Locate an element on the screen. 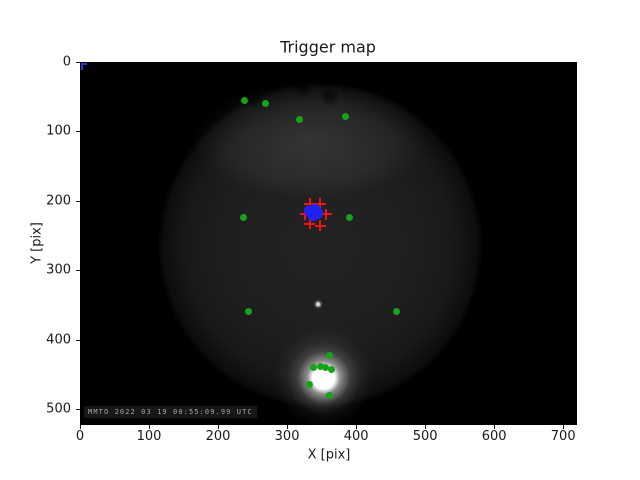 This screenshot has height=480, width=640. x-axis-label: X [pix] is located at coordinates (329, 455).